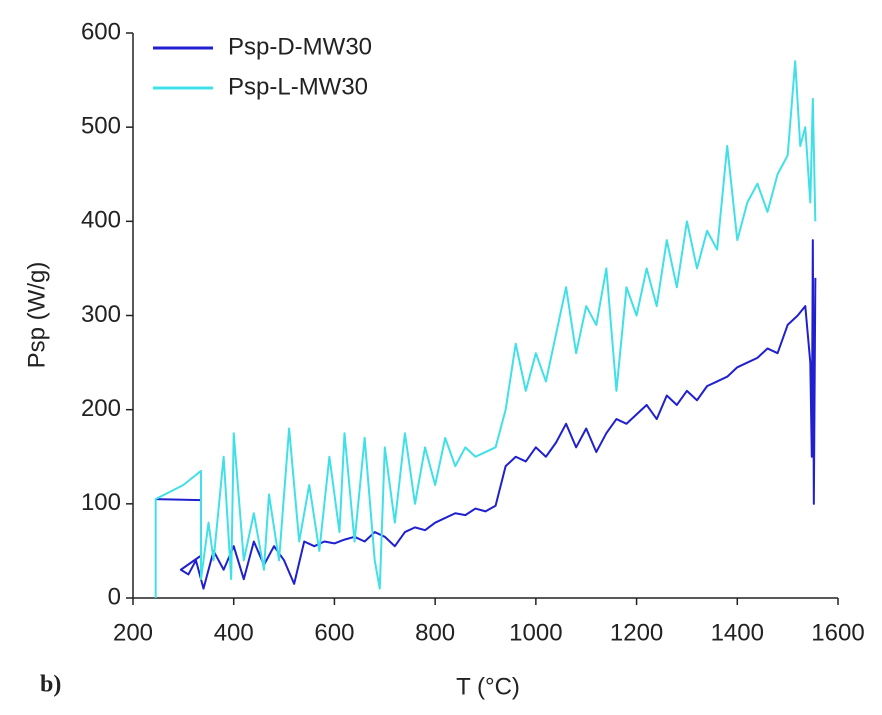  I want to click on x-tick-label: 1000, so click(535, 632).